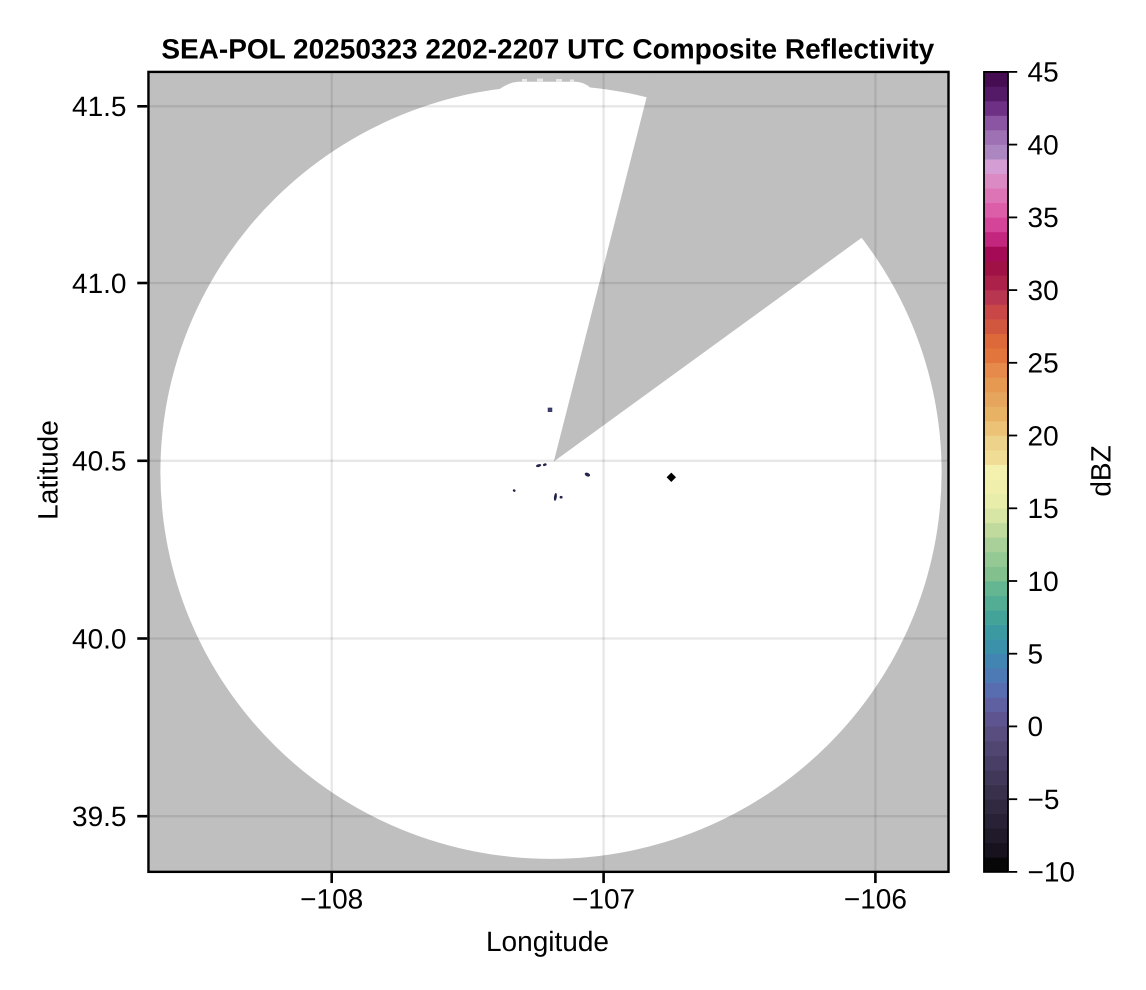 This screenshot has width=1146, height=990. Describe the element at coordinates (603, 898) in the screenshot. I see `svg-text: −107` at that location.